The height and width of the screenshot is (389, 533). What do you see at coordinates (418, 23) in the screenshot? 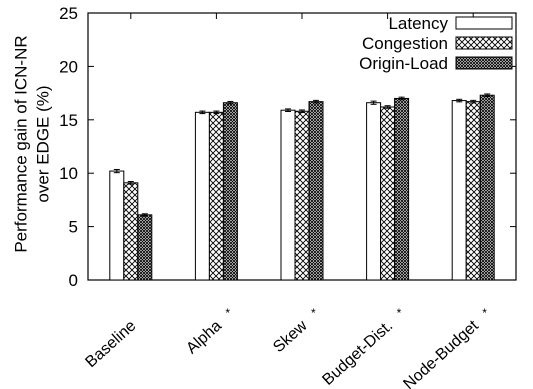
I see `legend-label-latency: Latency` at bounding box center [418, 23].